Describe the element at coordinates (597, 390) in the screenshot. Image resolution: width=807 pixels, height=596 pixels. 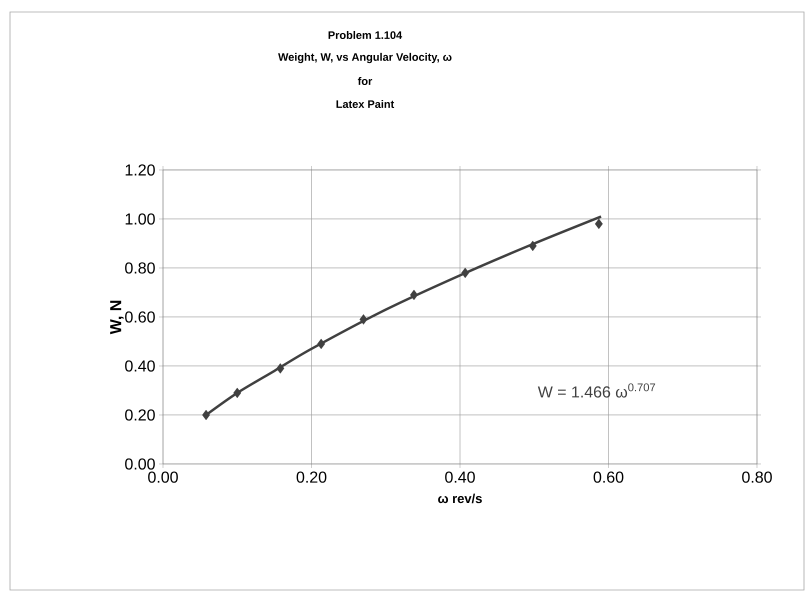
I see `annotation: W = 1.466 ω$^{0.707}$` at that location.